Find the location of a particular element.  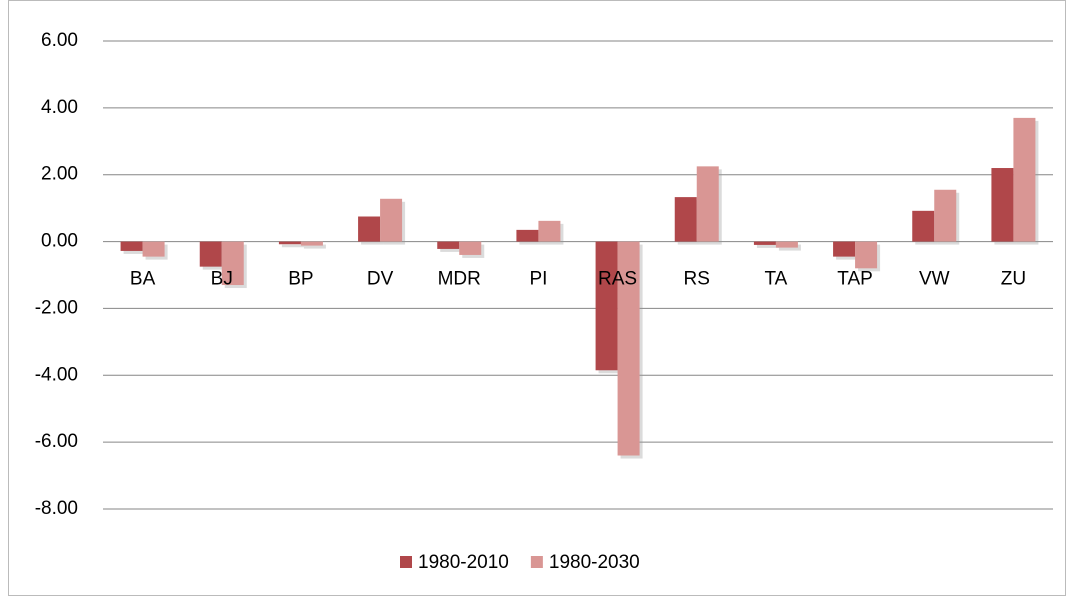

x-tick-label: VW is located at coordinates (934, 279).